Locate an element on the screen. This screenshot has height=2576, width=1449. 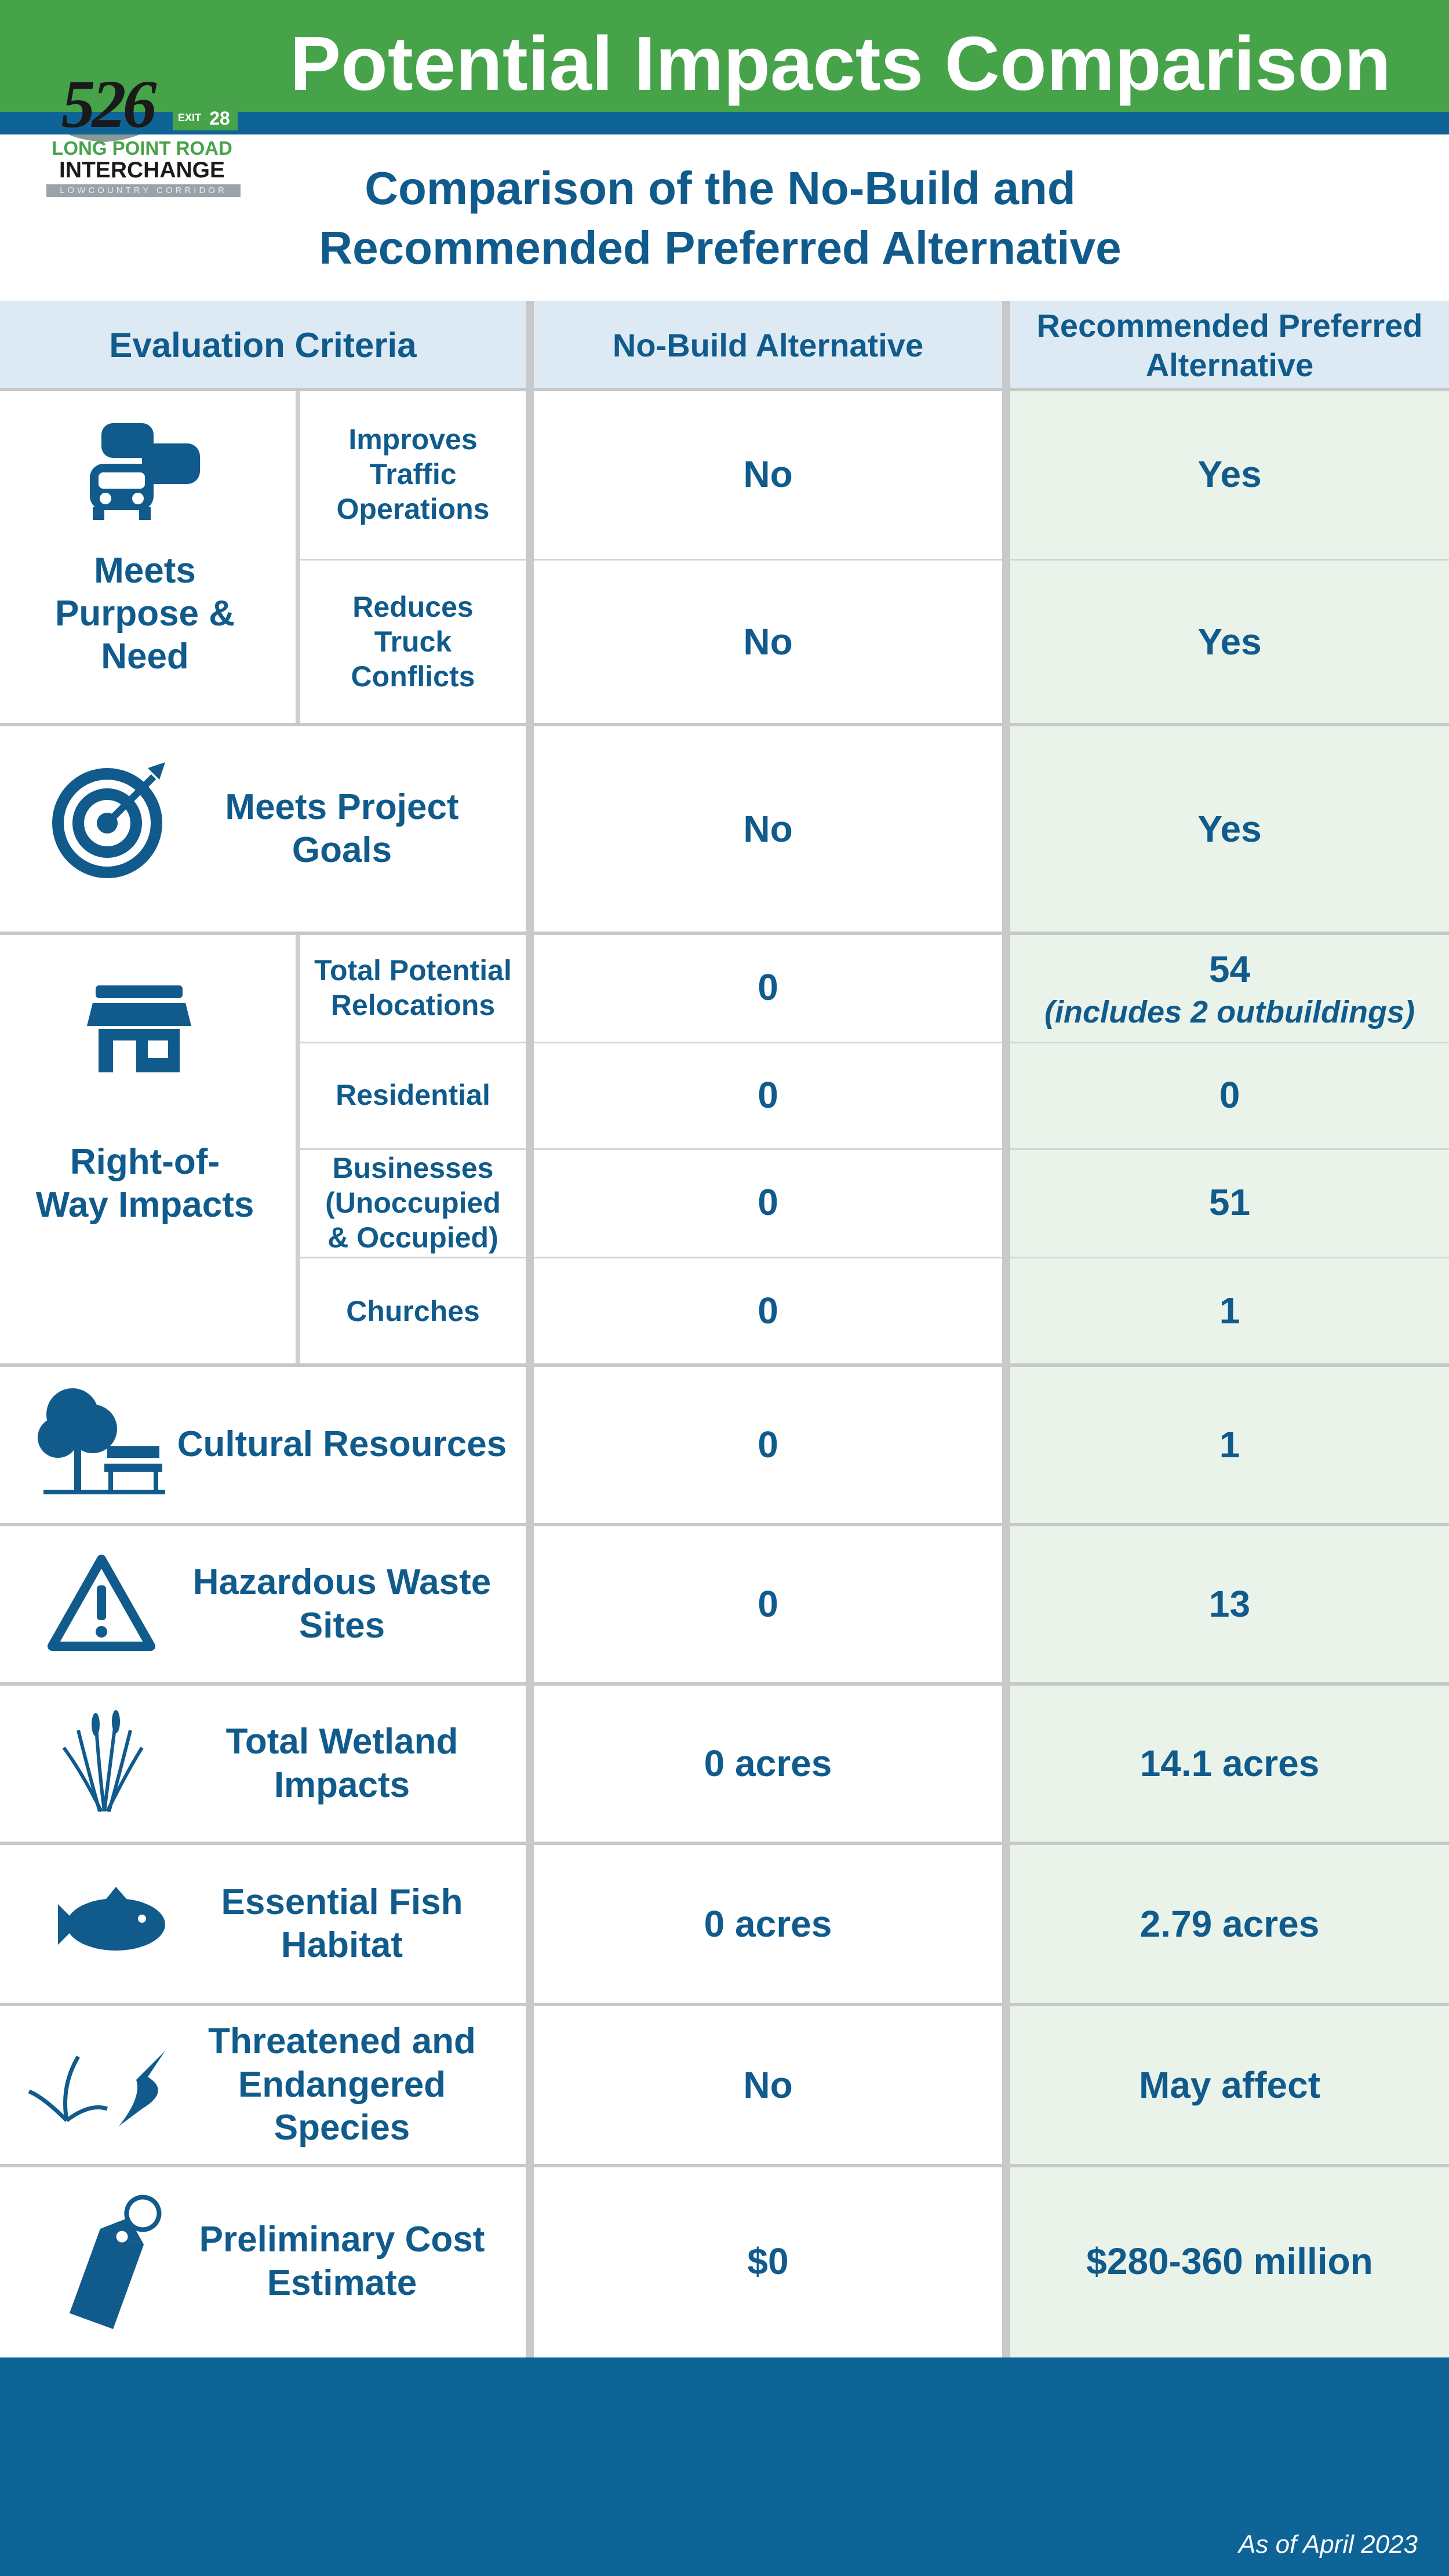
criterion-label: Right-of-Way Impacts is located at coordinates (144, 1183).